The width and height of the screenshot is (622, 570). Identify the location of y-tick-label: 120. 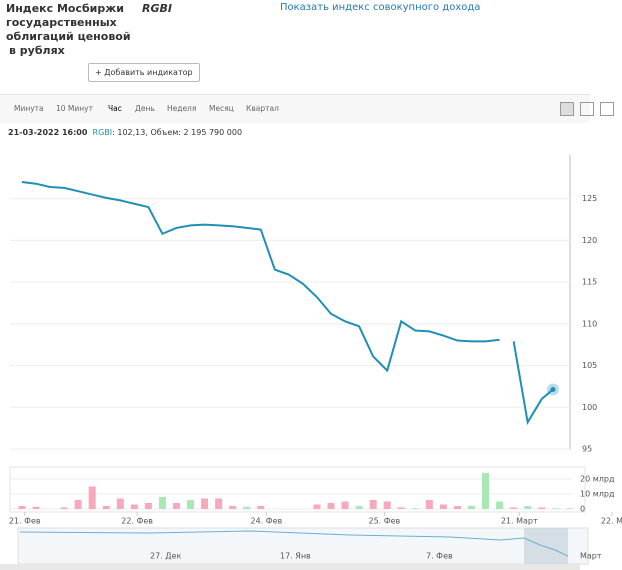
(589, 240).